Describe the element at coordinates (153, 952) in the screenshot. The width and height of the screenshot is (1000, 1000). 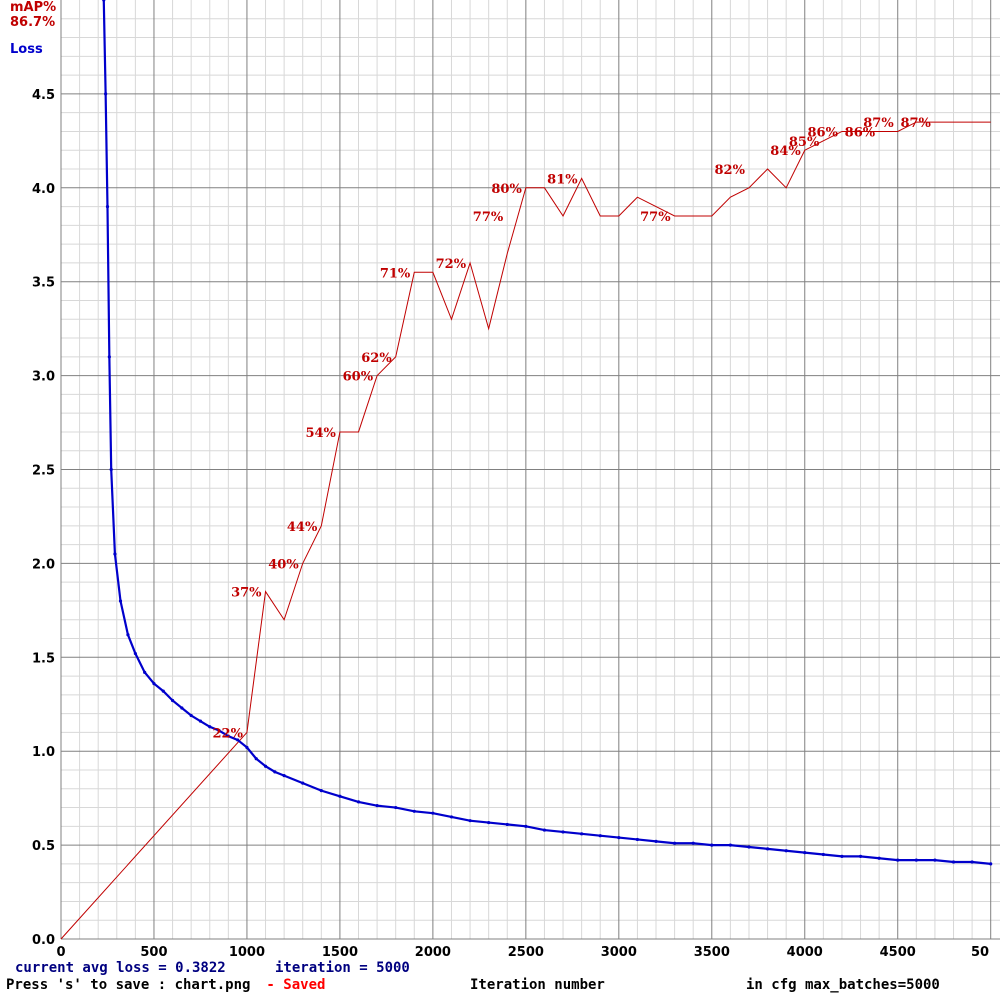
I see `x-tick-label: 500` at that location.